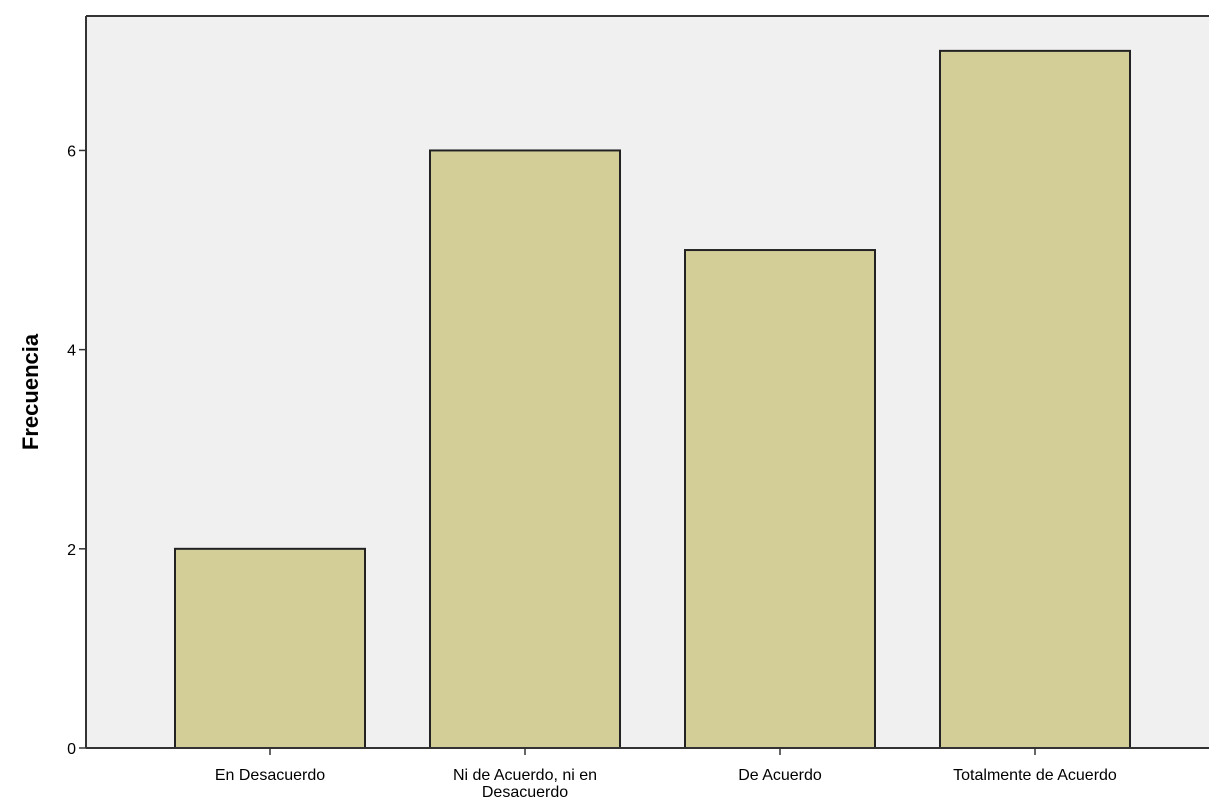  What do you see at coordinates (30, 391) in the screenshot?
I see `y-axis-title: Frecuencia` at bounding box center [30, 391].